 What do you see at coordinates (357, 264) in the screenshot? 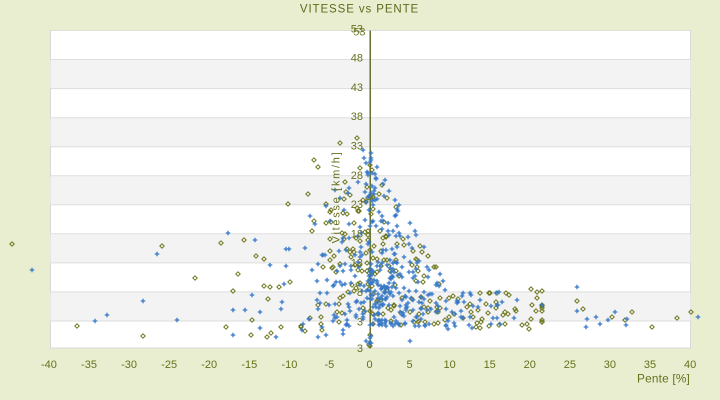
I see `svg-text: 13` at bounding box center [357, 264].